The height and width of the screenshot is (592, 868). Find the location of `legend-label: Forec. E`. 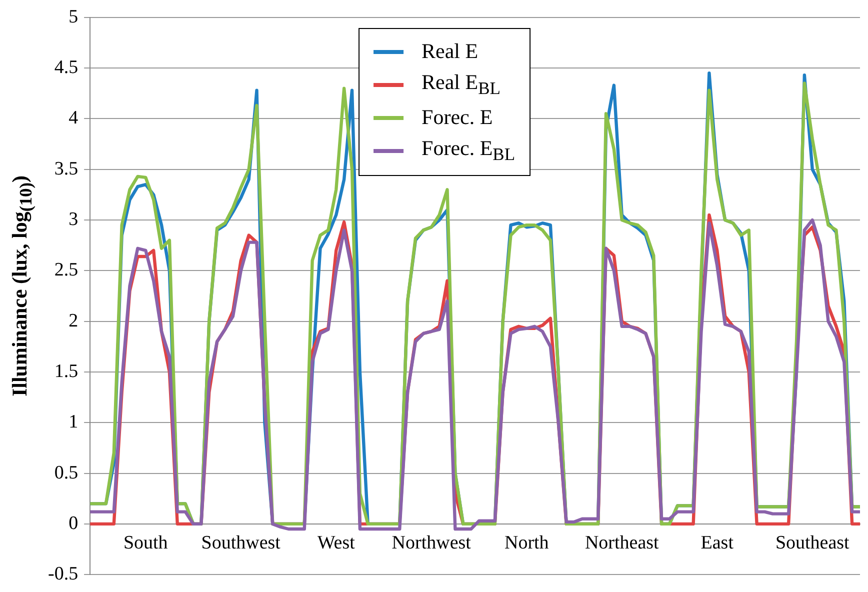

legend-label: Forec. E is located at coordinates (457, 117).